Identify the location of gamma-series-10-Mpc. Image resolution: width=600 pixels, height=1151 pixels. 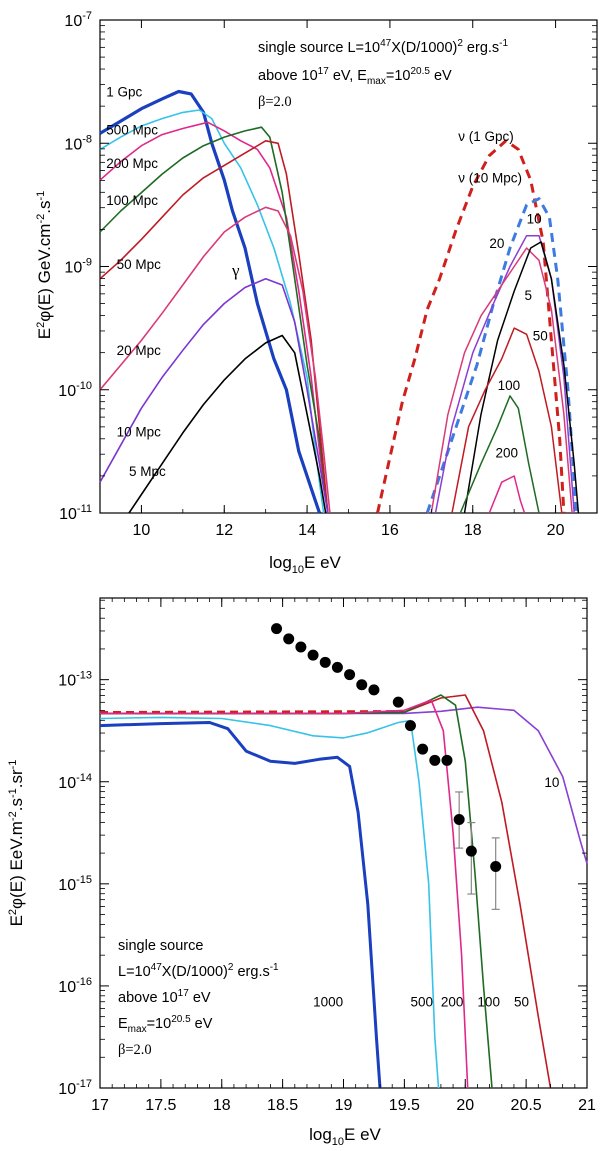
(214, 396).